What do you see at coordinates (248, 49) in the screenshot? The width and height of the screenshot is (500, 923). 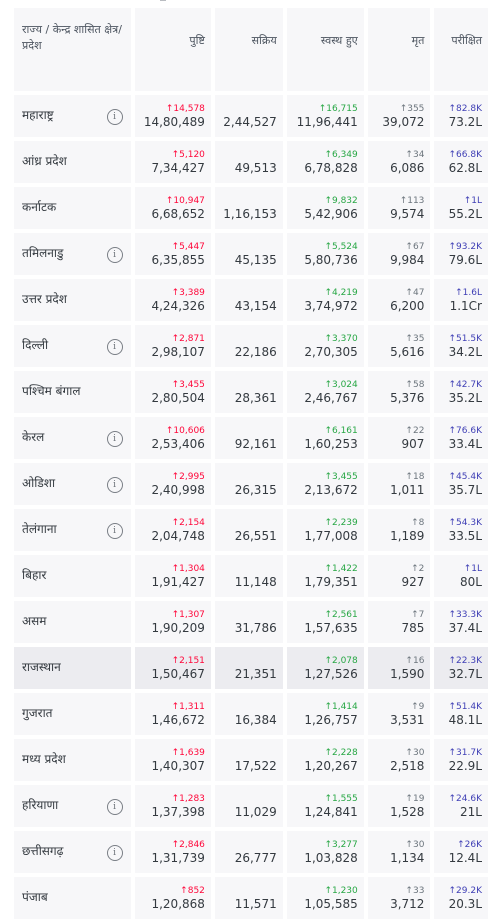 I see `header-active: सक्रिय` at bounding box center [248, 49].